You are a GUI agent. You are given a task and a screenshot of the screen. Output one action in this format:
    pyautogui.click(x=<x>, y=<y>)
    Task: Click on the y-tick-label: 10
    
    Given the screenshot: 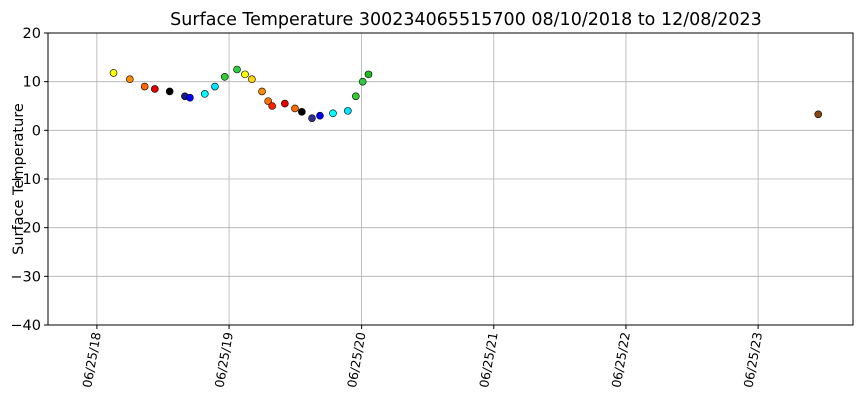 What is the action you would take?
    pyautogui.click(x=32, y=83)
    